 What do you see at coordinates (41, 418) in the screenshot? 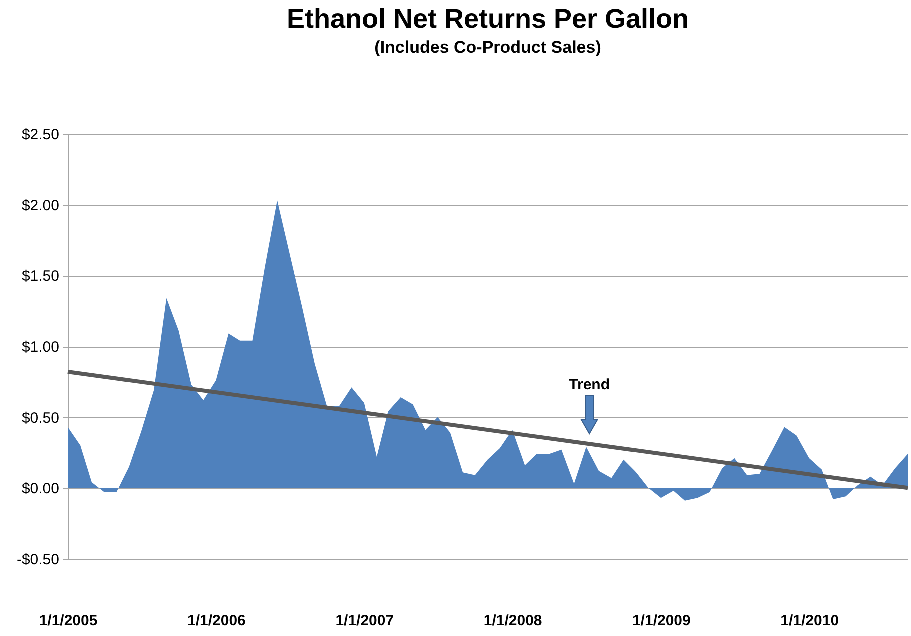
I see `y-tick-label: $0.50` at bounding box center [41, 418].